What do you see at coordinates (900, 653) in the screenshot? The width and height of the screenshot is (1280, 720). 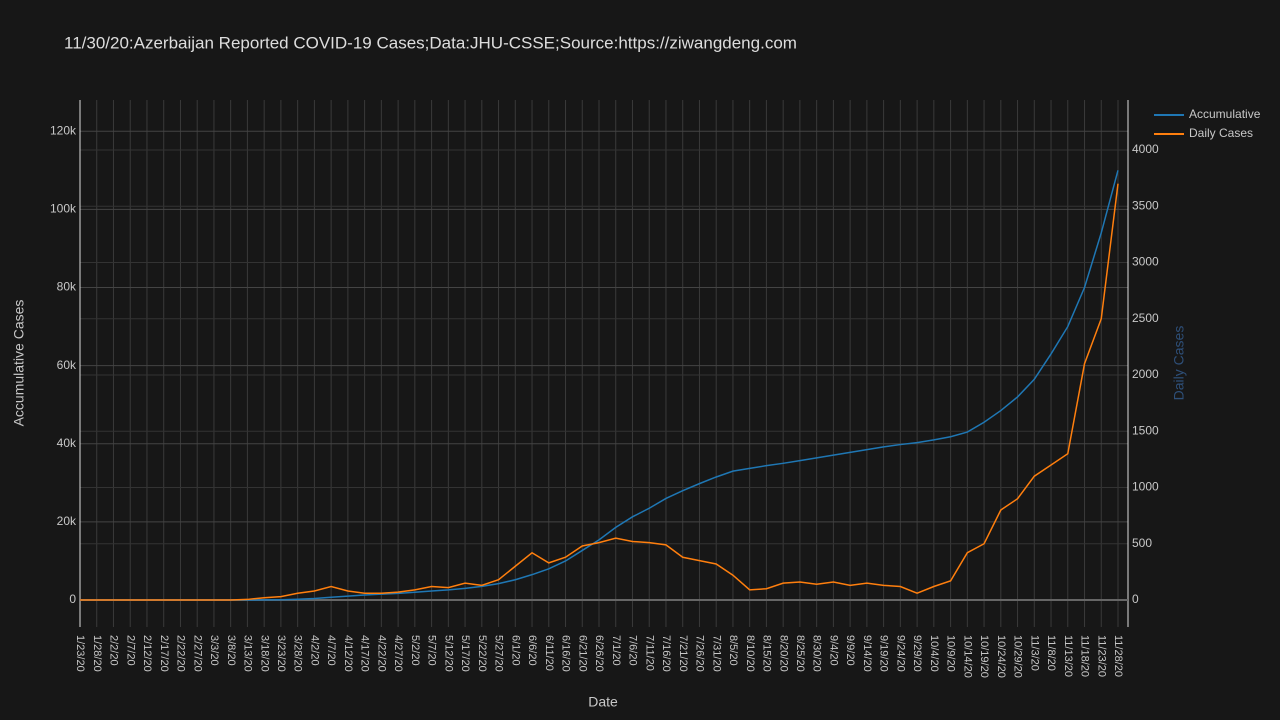 I see `x-tick-label: 9/24/20` at bounding box center [900, 653].